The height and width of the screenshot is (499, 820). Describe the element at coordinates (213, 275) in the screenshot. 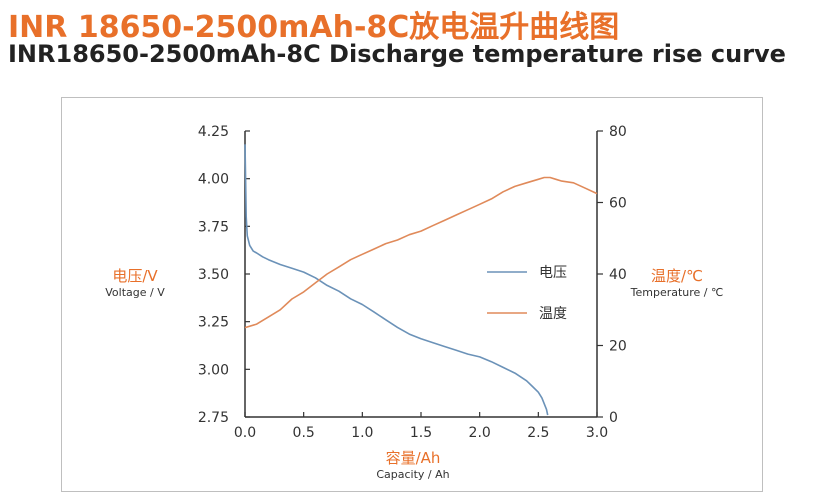

I see `y-left-tick-label: 3.50` at that location.